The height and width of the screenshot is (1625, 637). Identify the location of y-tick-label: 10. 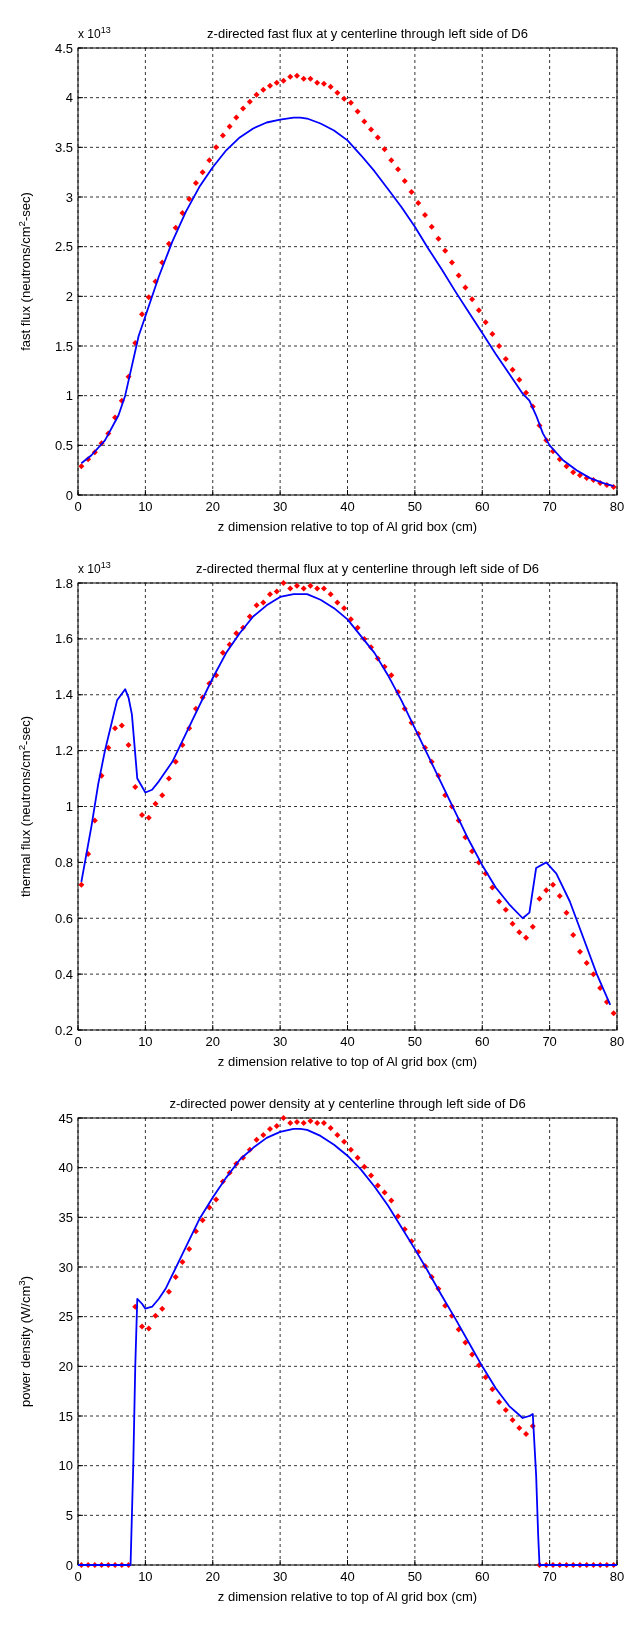
(65, 1466).